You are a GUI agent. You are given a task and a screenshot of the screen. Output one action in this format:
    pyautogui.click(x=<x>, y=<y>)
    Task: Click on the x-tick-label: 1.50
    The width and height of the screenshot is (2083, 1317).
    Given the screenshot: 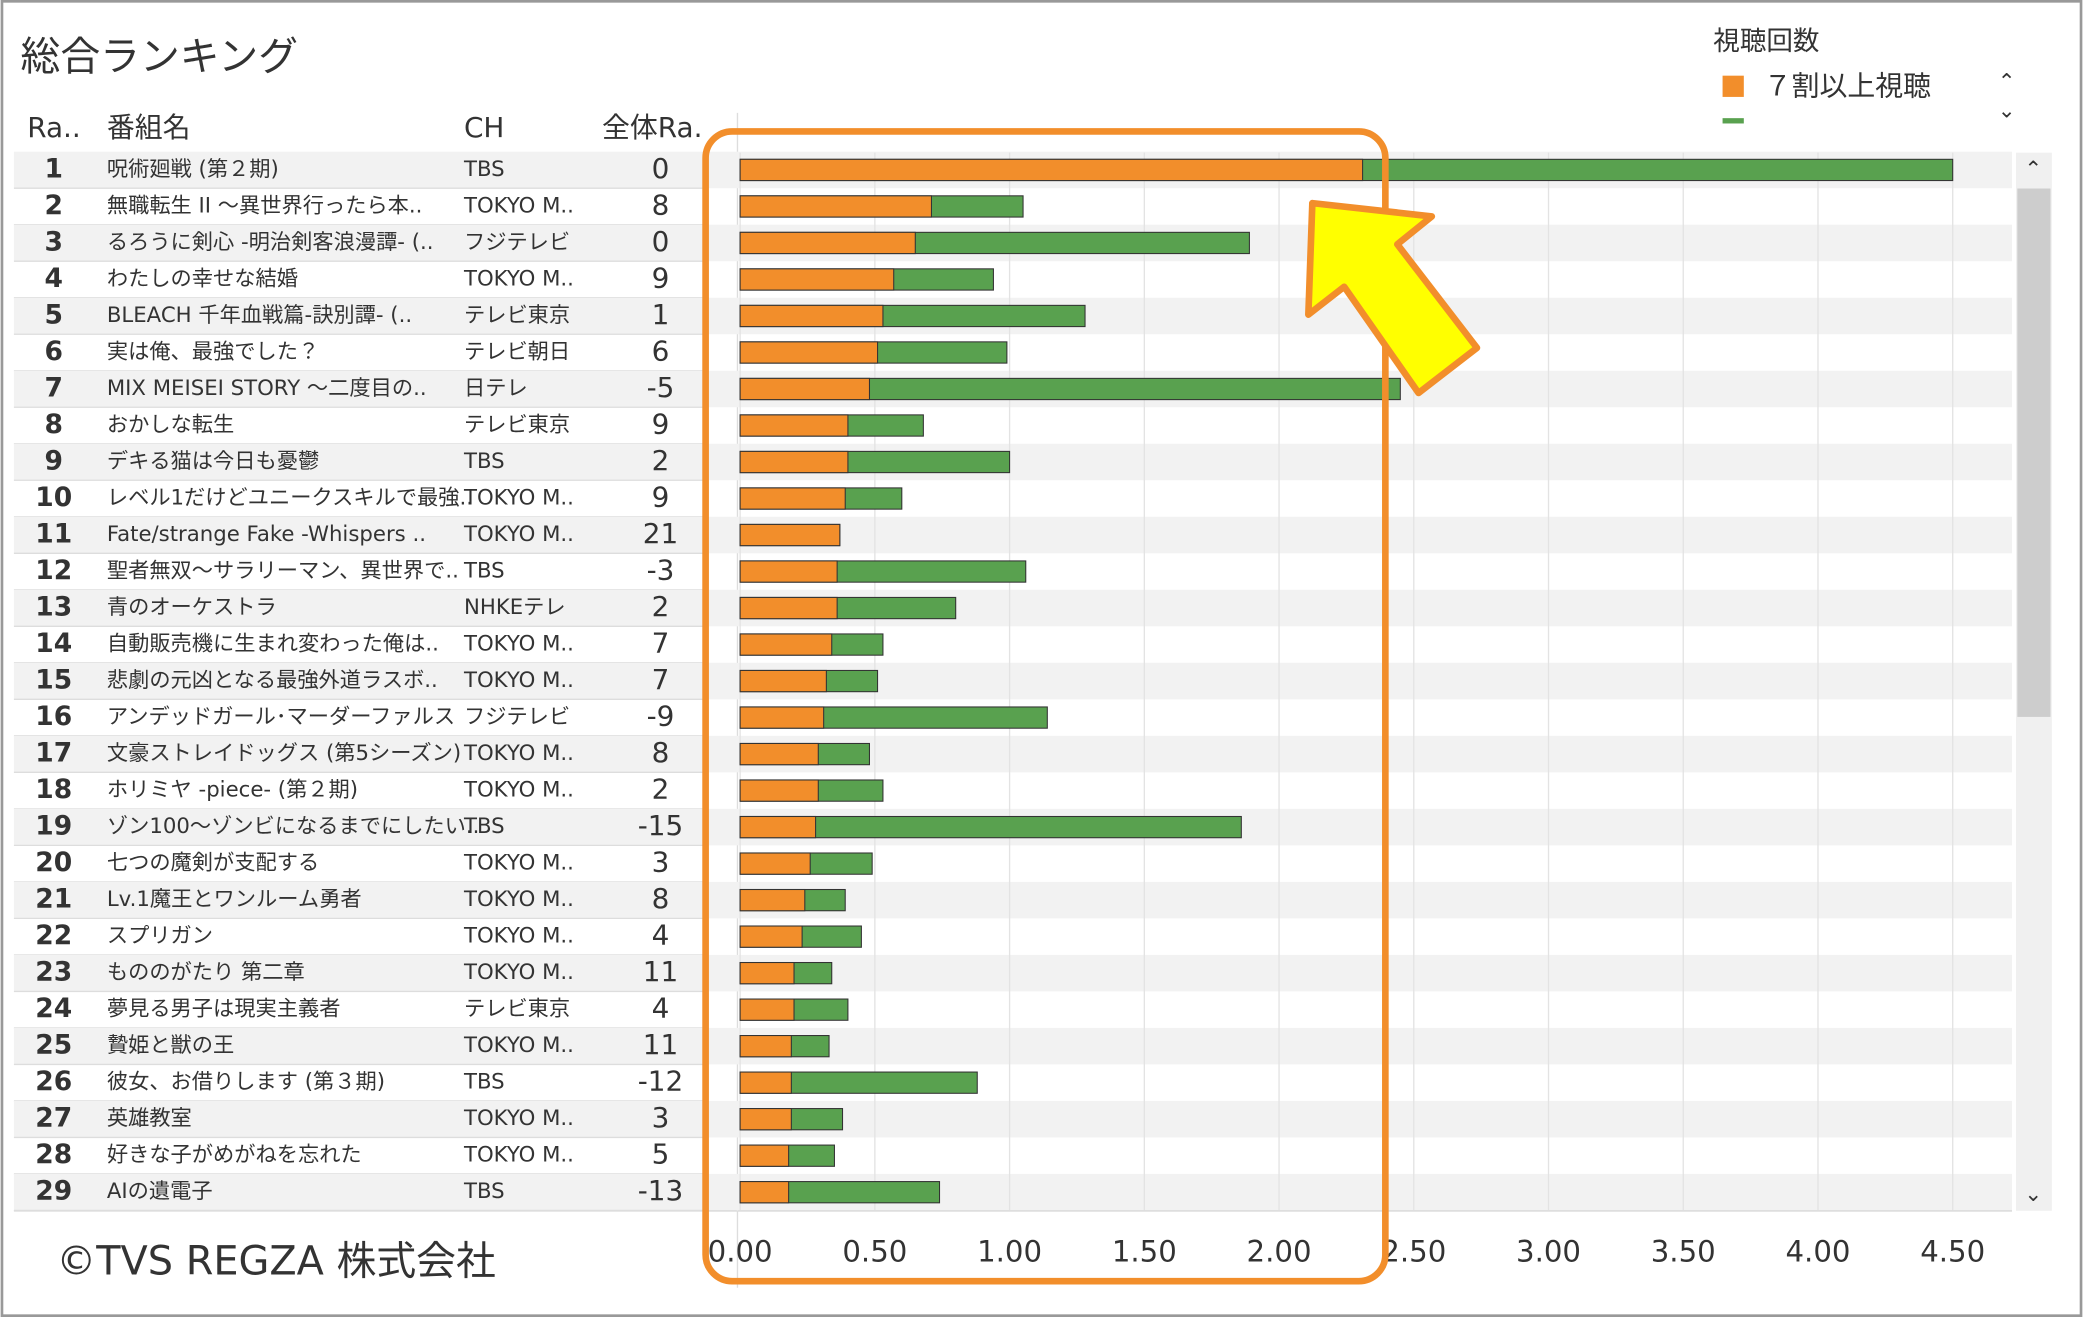 What is the action you would take?
    pyautogui.click(x=1144, y=1251)
    